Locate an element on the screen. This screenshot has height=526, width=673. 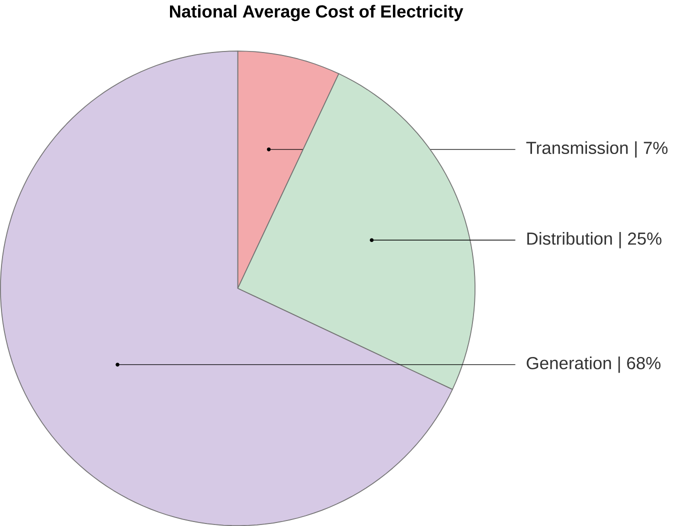
slice-label: Transmission is located at coordinates (577, 147).